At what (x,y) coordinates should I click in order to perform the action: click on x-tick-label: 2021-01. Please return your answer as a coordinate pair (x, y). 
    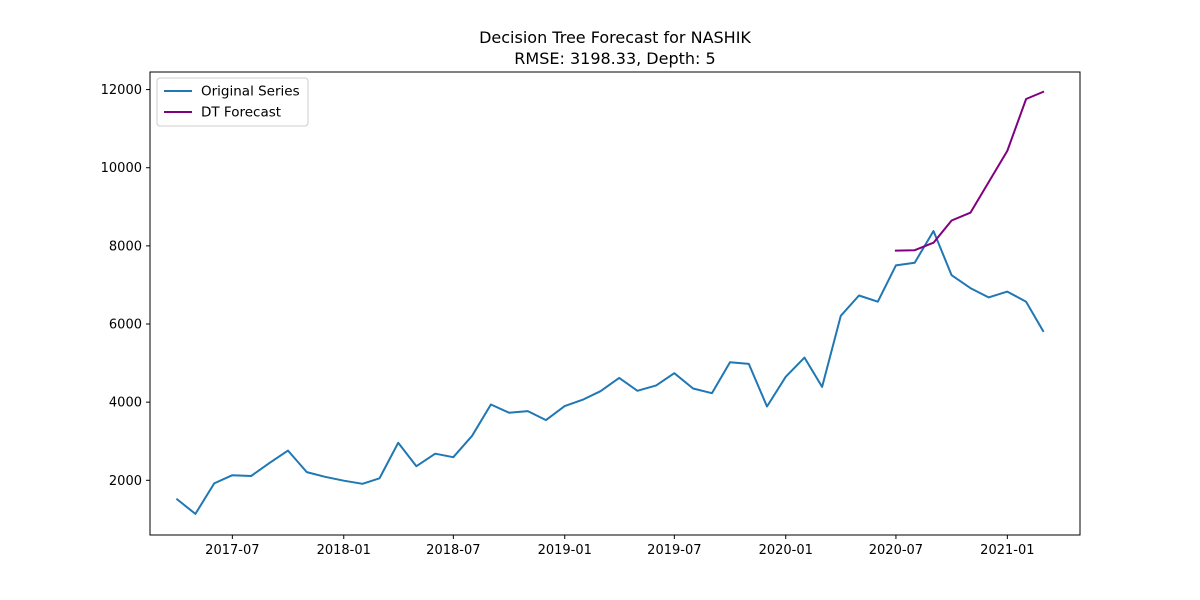
    Looking at the image, I should click on (1007, 550).